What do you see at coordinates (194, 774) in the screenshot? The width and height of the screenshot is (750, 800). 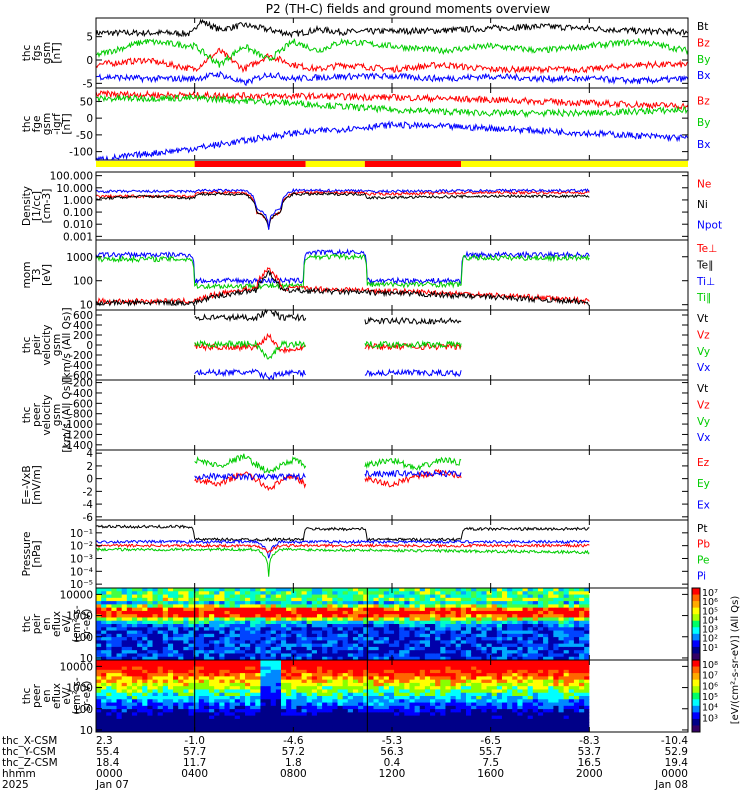 I see `ephemeris-value: 0400` at bounding box center [194, 774].